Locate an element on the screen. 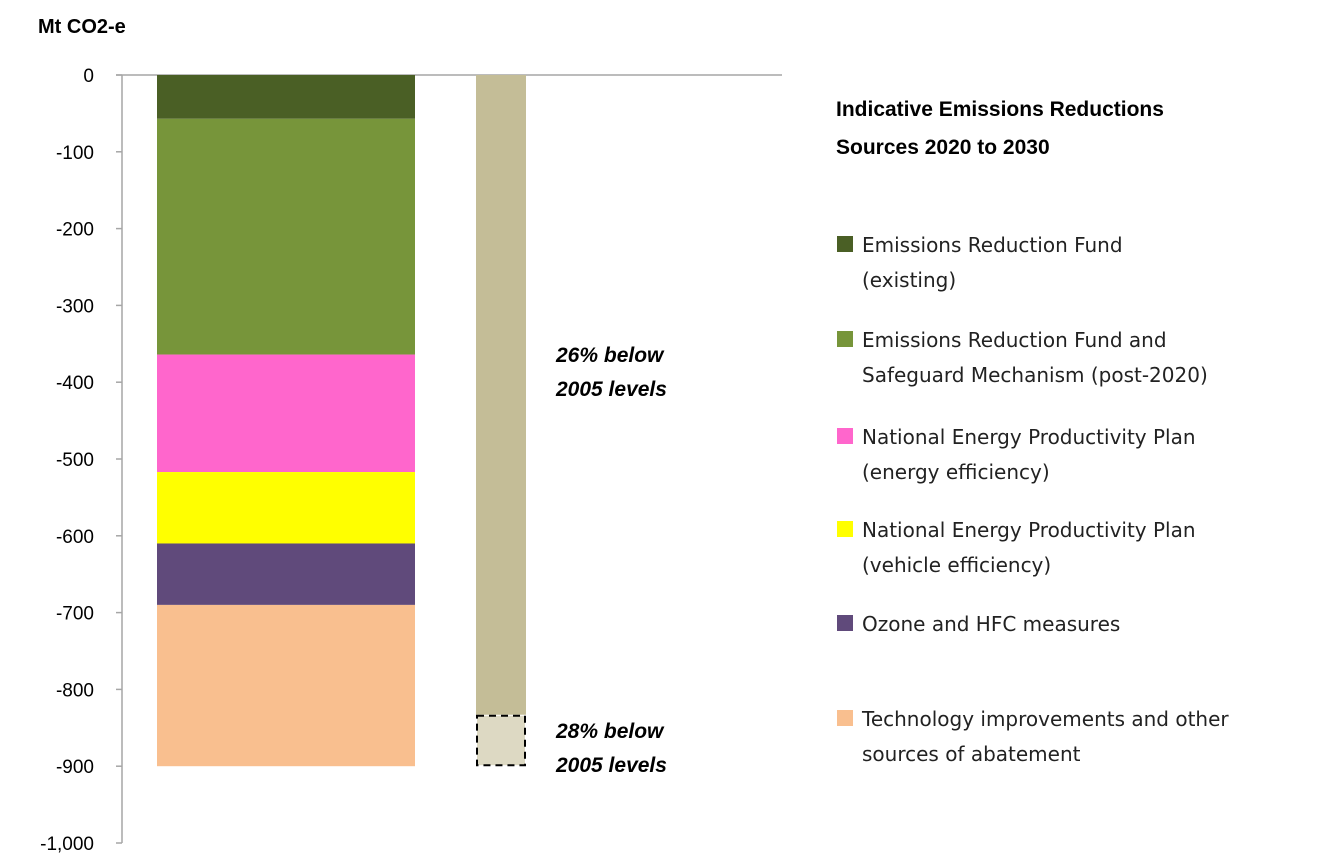 The height and width of the screenshot is (856, 1329). legend-label-5: Ozone and HFC measures is located at coordinates (991, 624).